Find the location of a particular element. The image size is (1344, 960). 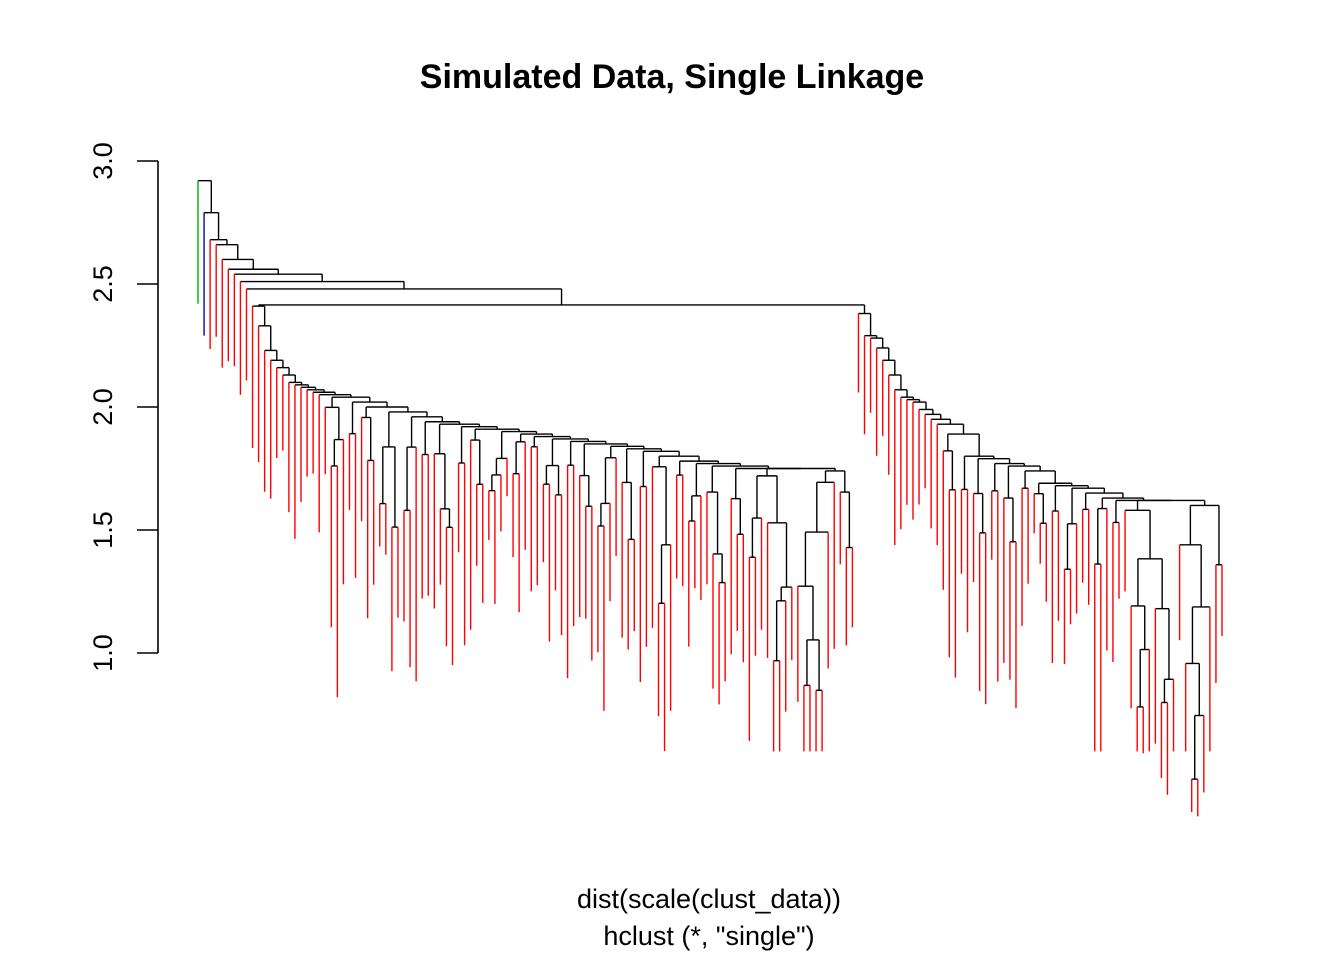

y-tick-label: 2.5 is located at coordinates (103, 284).